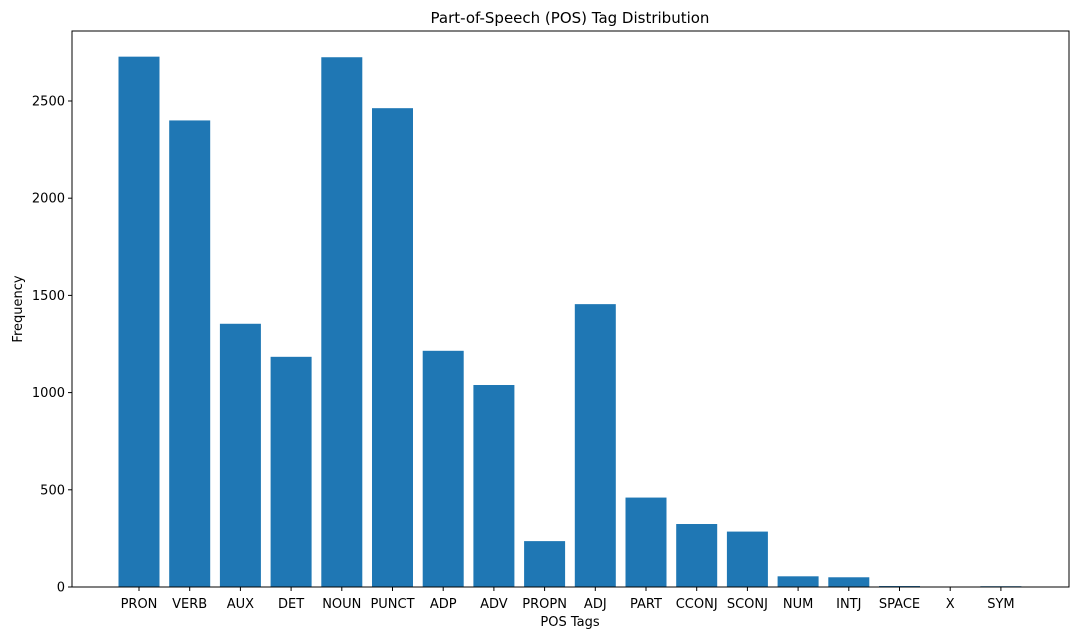 Image resolution: width=1076 pixels, height=640 pixels. What do you see at coordinates (494, 486) in the screenshot?
I see `bar-adv` at bounding box center [494, 486].